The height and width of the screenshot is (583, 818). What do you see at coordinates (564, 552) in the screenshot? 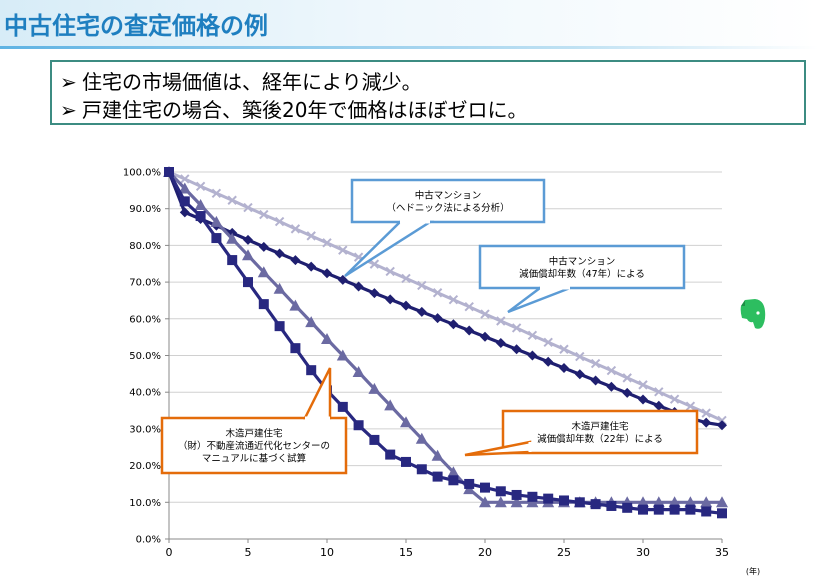
I see `x-tick-label: 25` at bounding box center [564, 552].